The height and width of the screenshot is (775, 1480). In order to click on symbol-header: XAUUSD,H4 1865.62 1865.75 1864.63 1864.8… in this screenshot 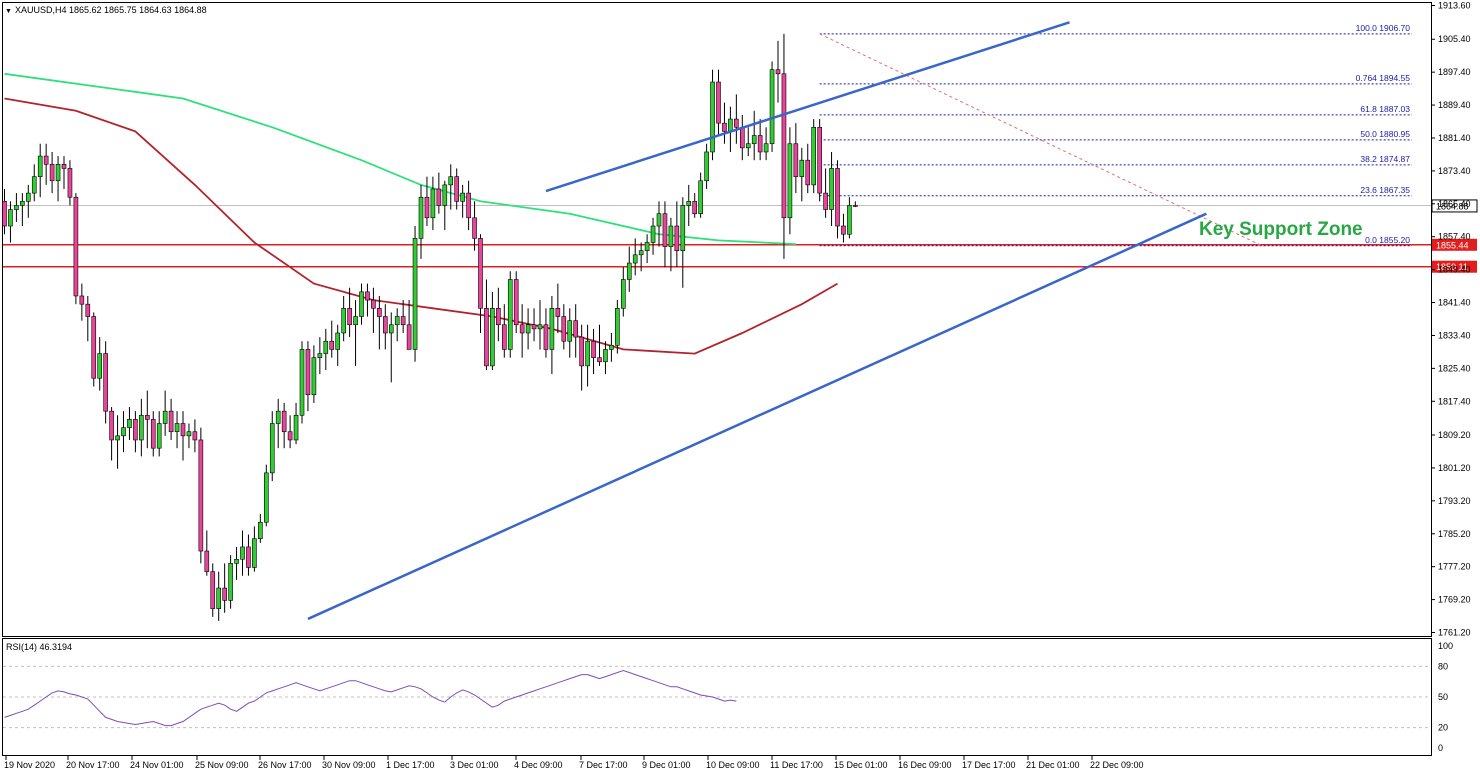, I will do `click(111, 10)`.